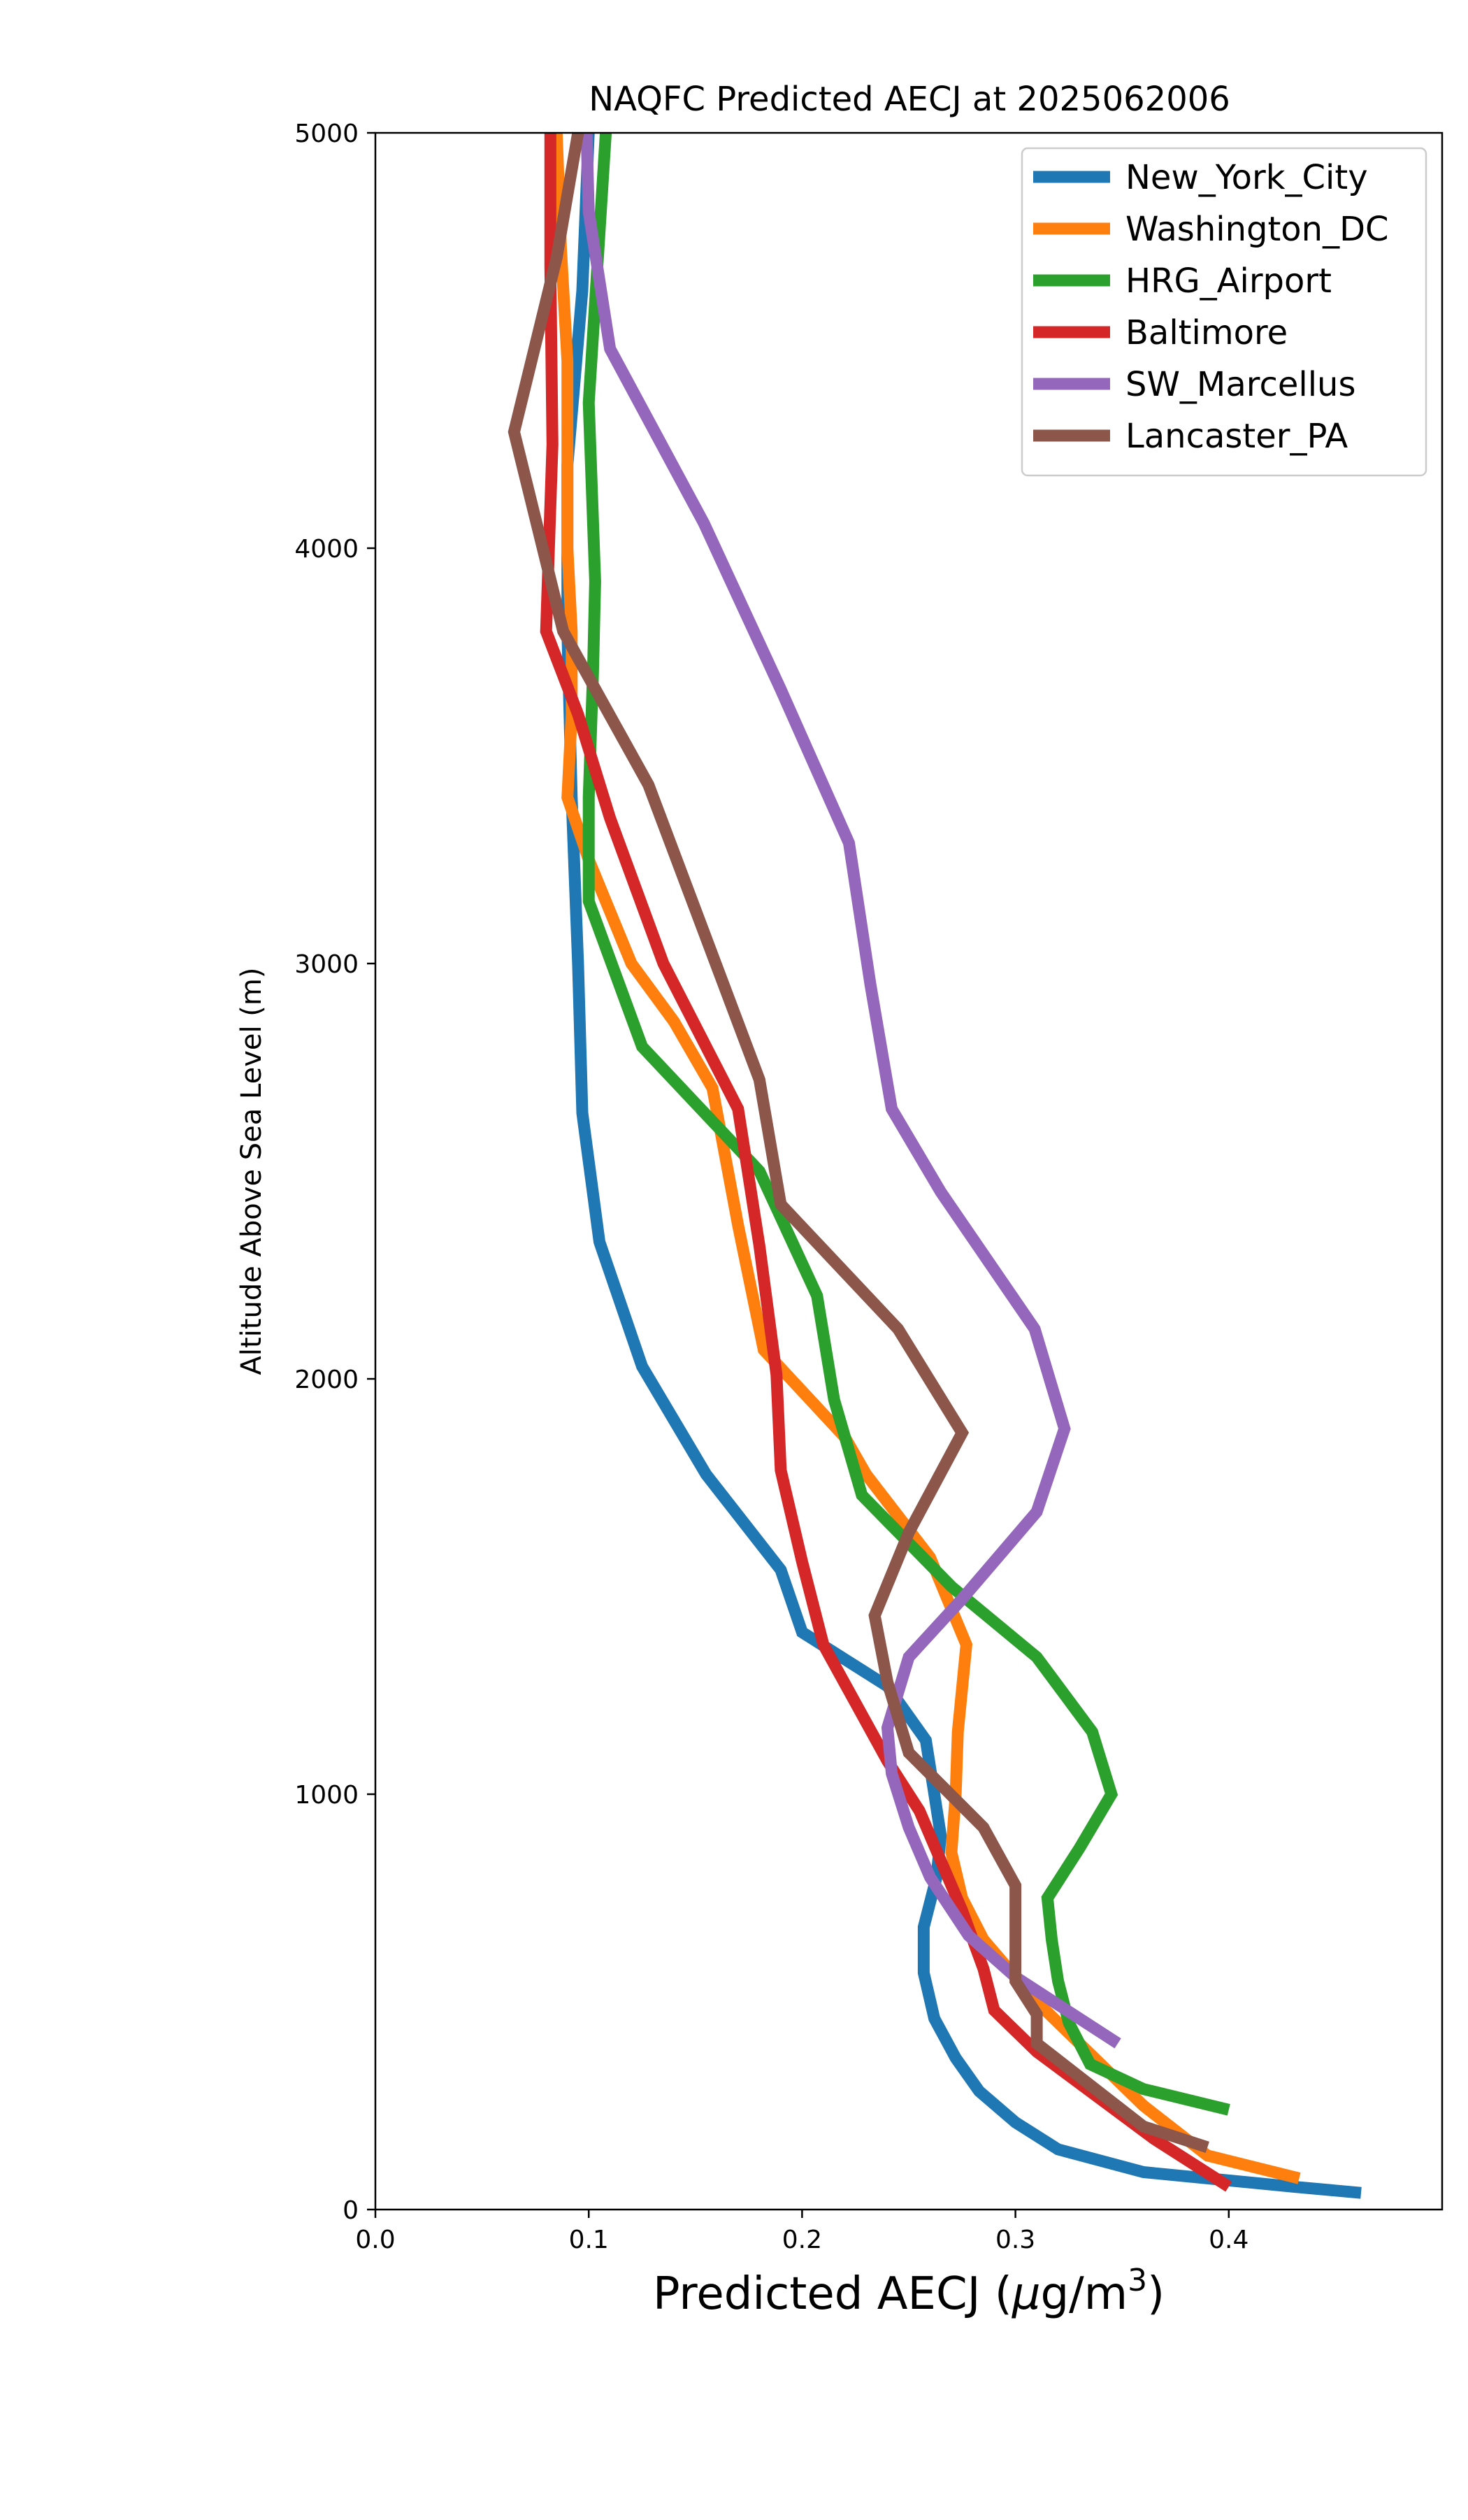 The image size is (1468, 2520). What do you see at coordinates (1206, 332) in the screenshot?
I see `legend-label: Baltimore` at bounding box center [1206, 332].